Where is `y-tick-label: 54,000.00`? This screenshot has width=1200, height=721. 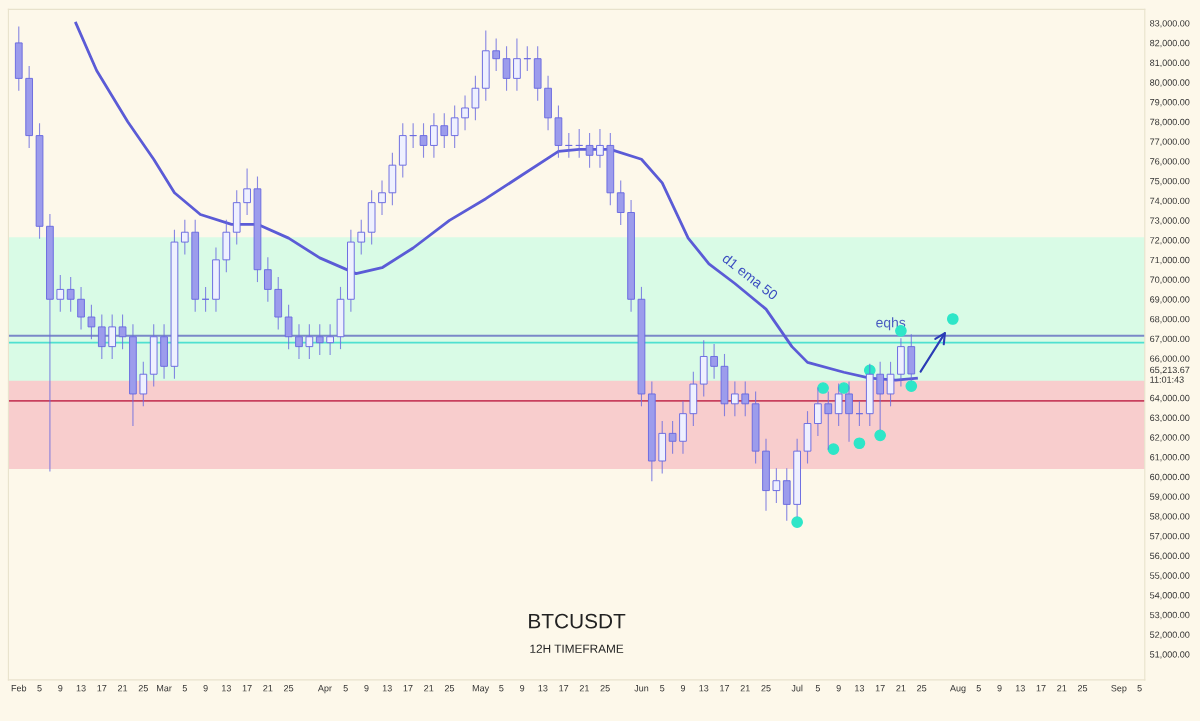 y-tick-label: 54,000.00 is located at coordinates (1170, 596).